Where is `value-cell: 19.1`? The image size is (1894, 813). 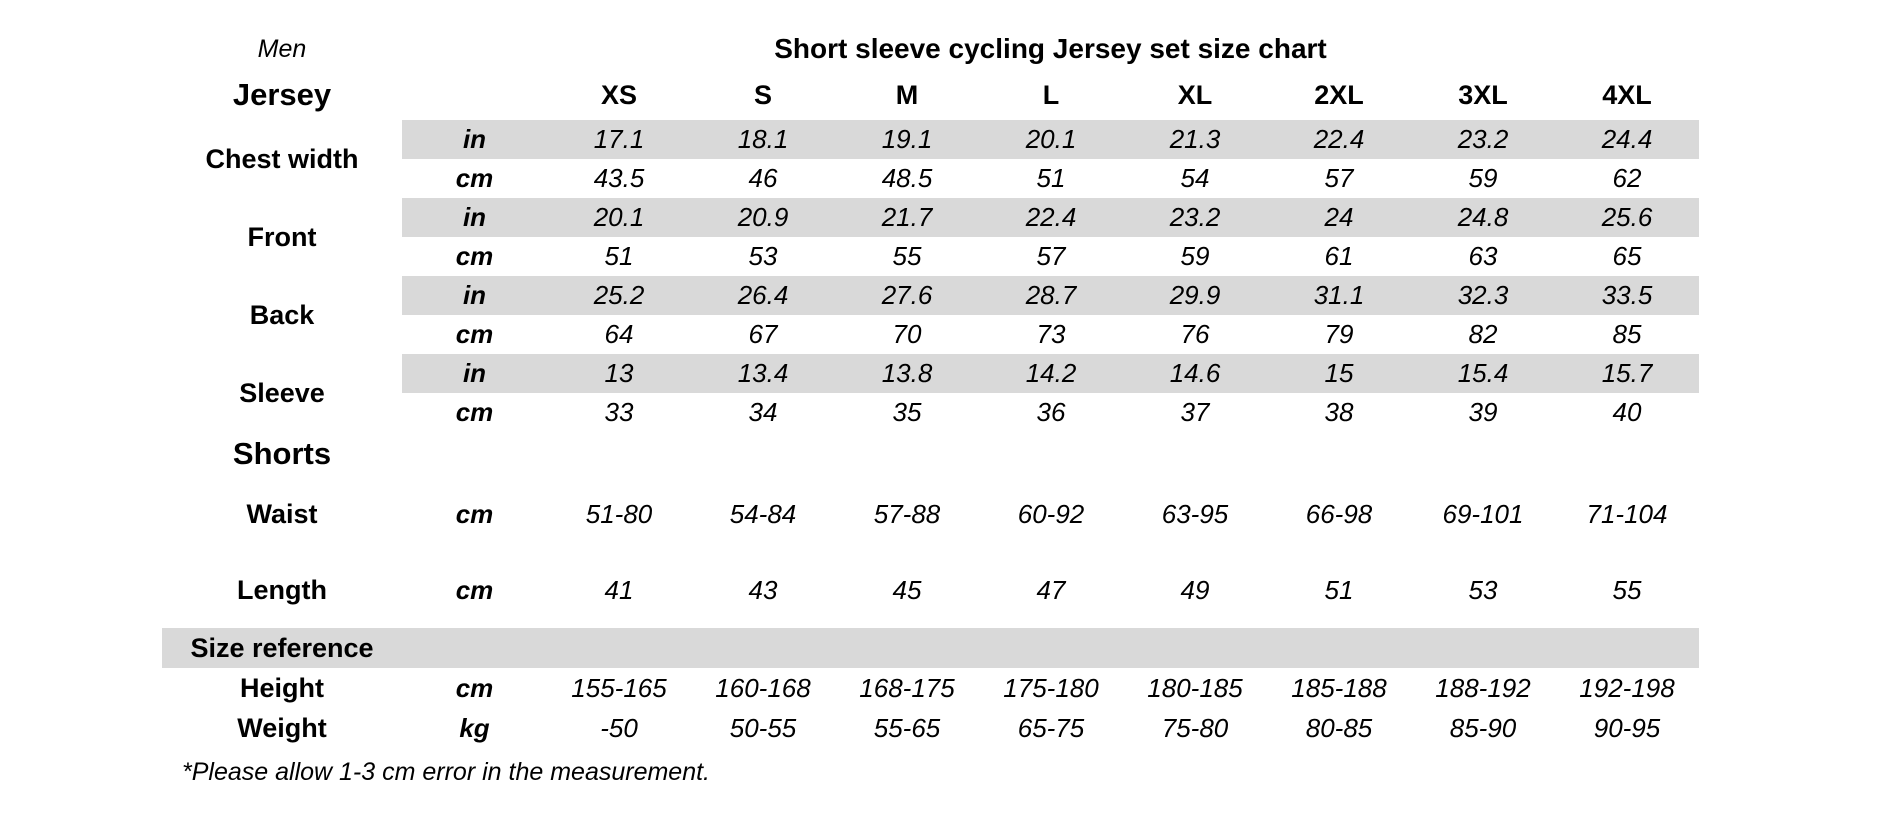
value-cell: 19.1 is located at coordinates (907, 139).